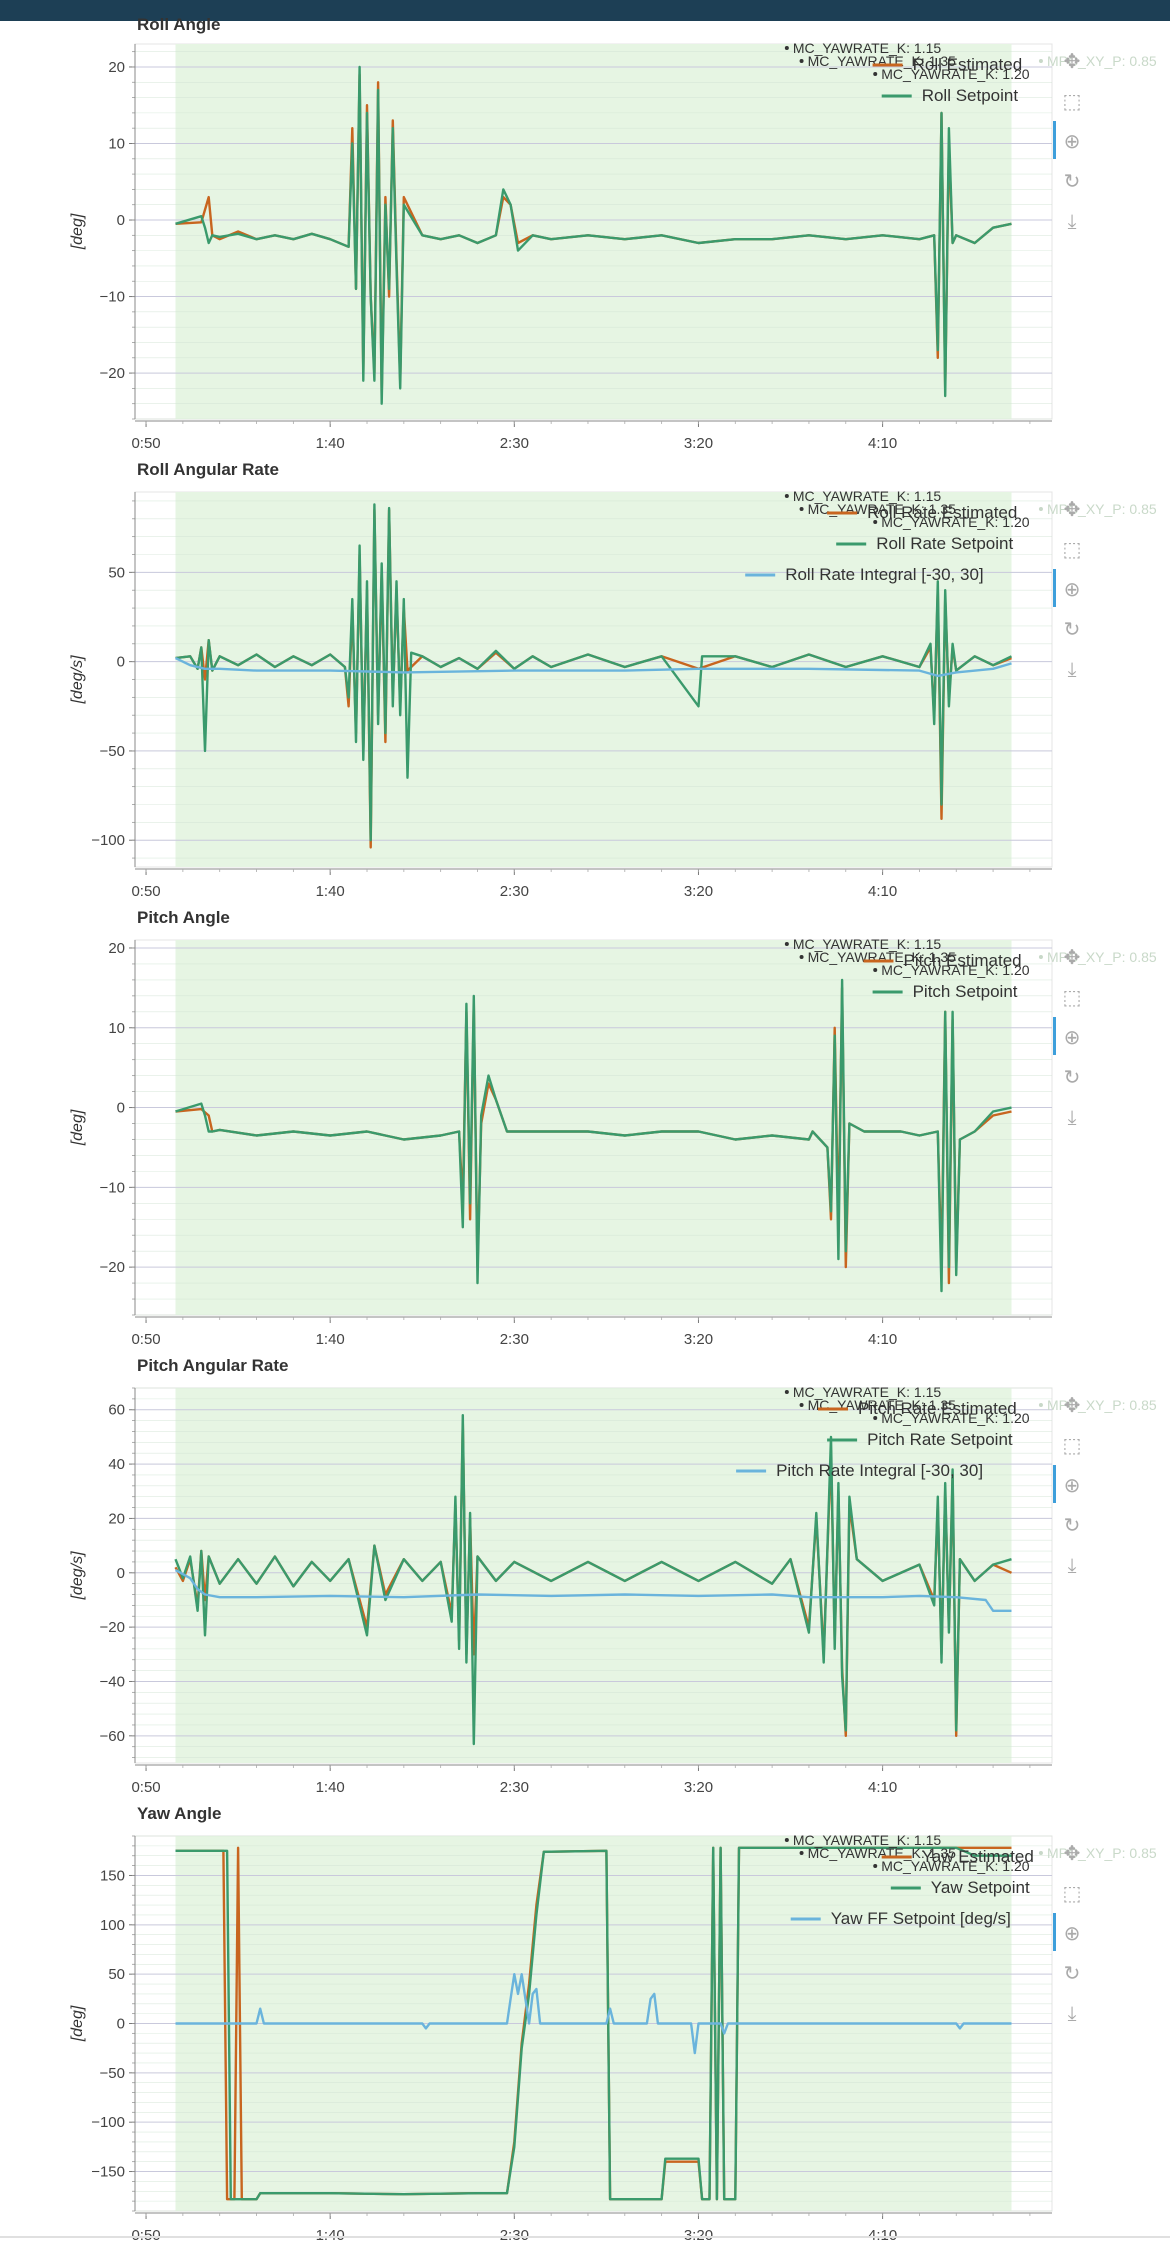 Image resolution: width=1170 pixels, height=2267 pixels. I want to click on legend-label: Pitch Rate Integral [-30, 30], so click(879, 1470).